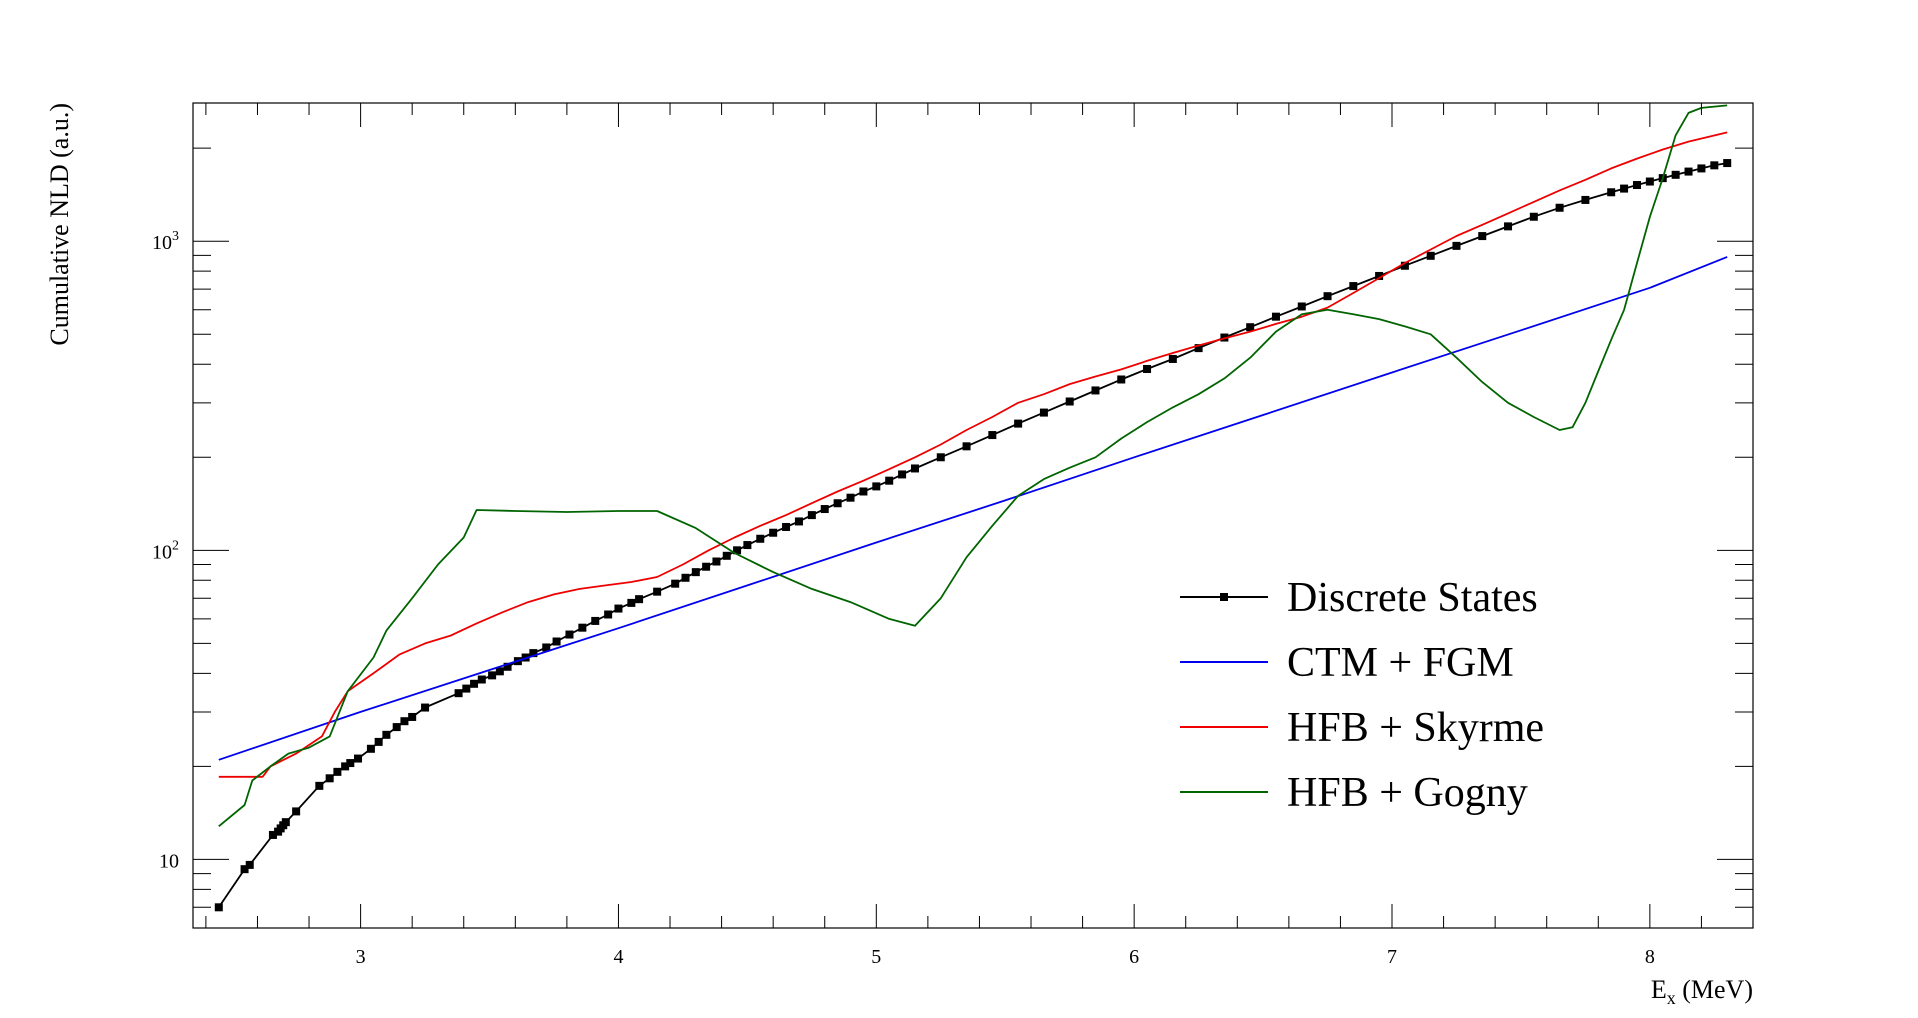 The image size is (1918, 1018). Describe the element at coordinates (1412, 598) in the screenshot. I see `legend-label: Discrete States` at that location.